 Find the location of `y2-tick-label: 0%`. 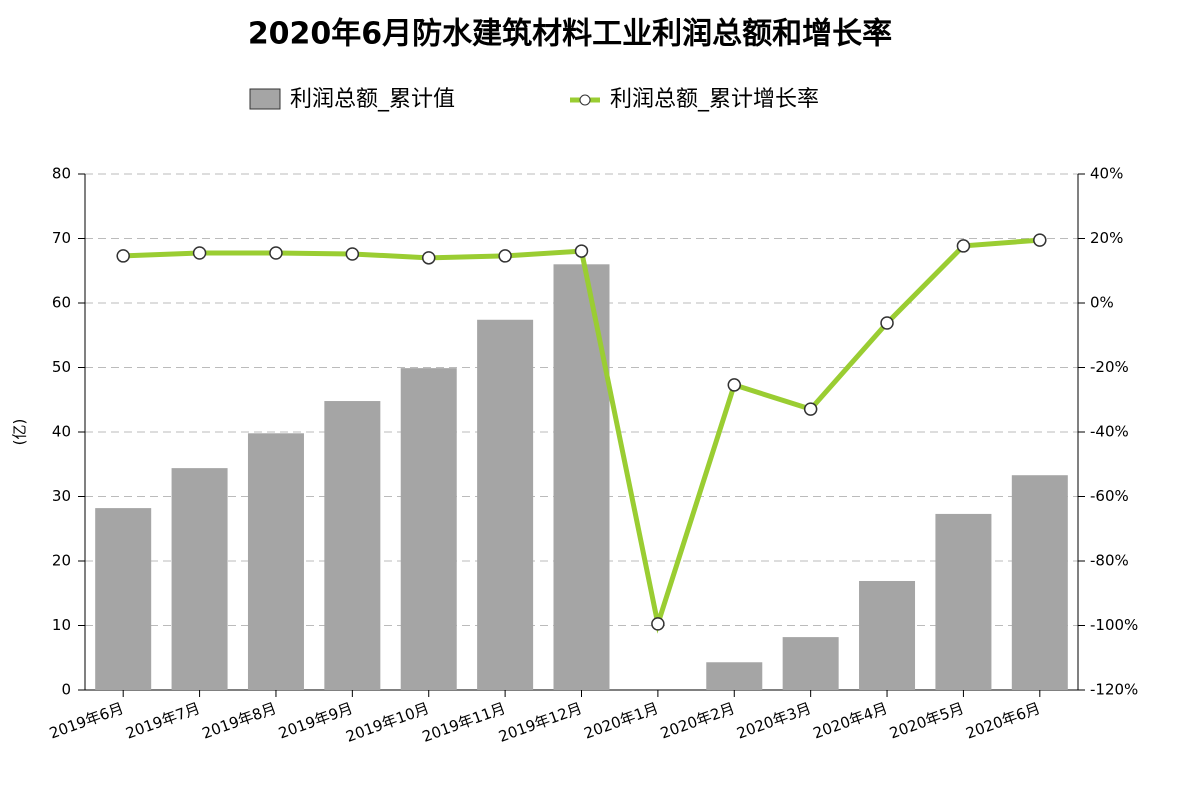

y2-tick-label: 0% is located at coordinates (1102, 303).